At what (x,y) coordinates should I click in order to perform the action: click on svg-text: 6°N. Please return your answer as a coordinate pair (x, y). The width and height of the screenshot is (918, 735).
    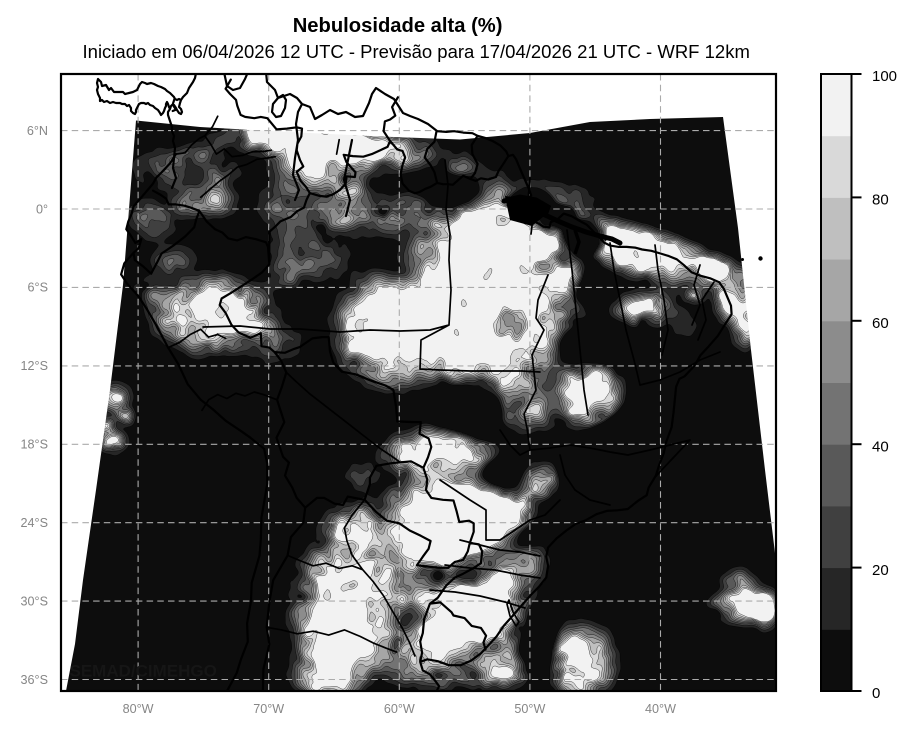
    Looking at the image, I should click on (37, 131).